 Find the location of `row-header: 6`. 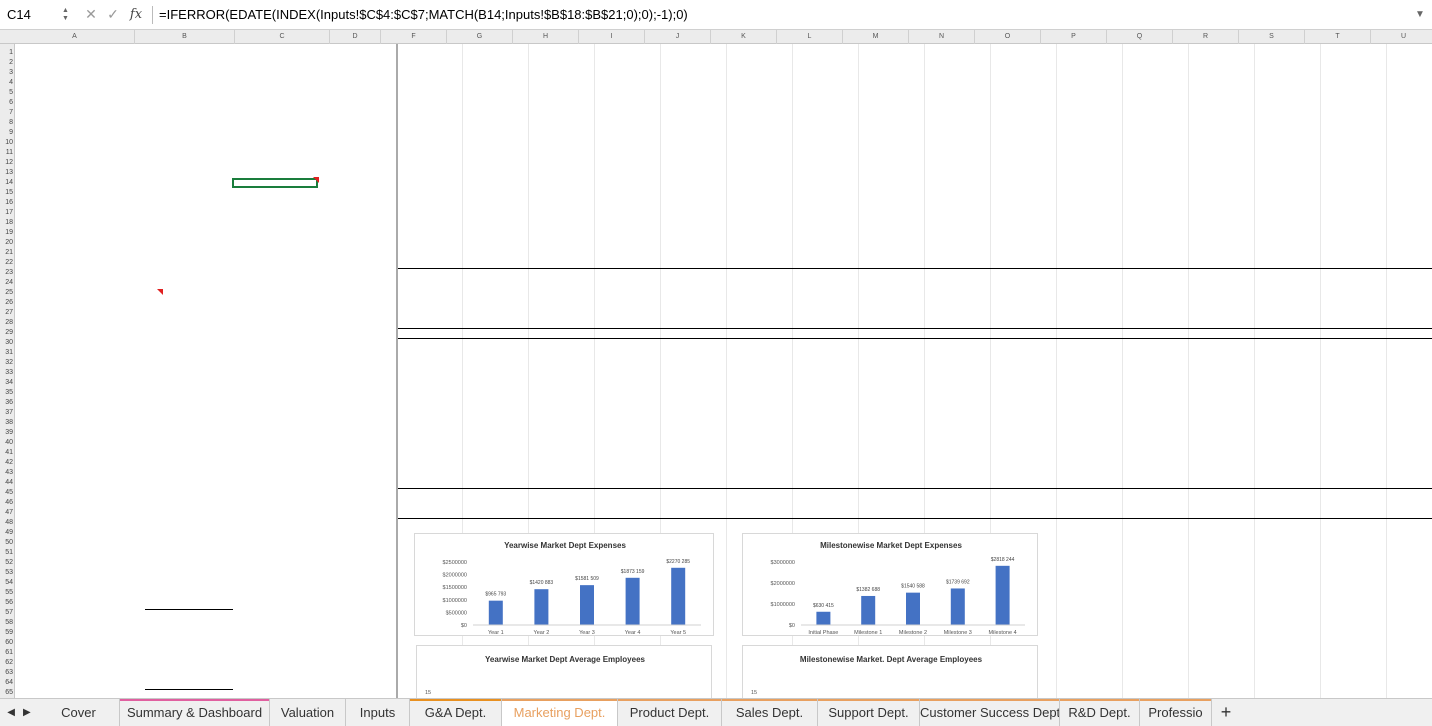

row-header: 6 is located at coordinates (11, 102).